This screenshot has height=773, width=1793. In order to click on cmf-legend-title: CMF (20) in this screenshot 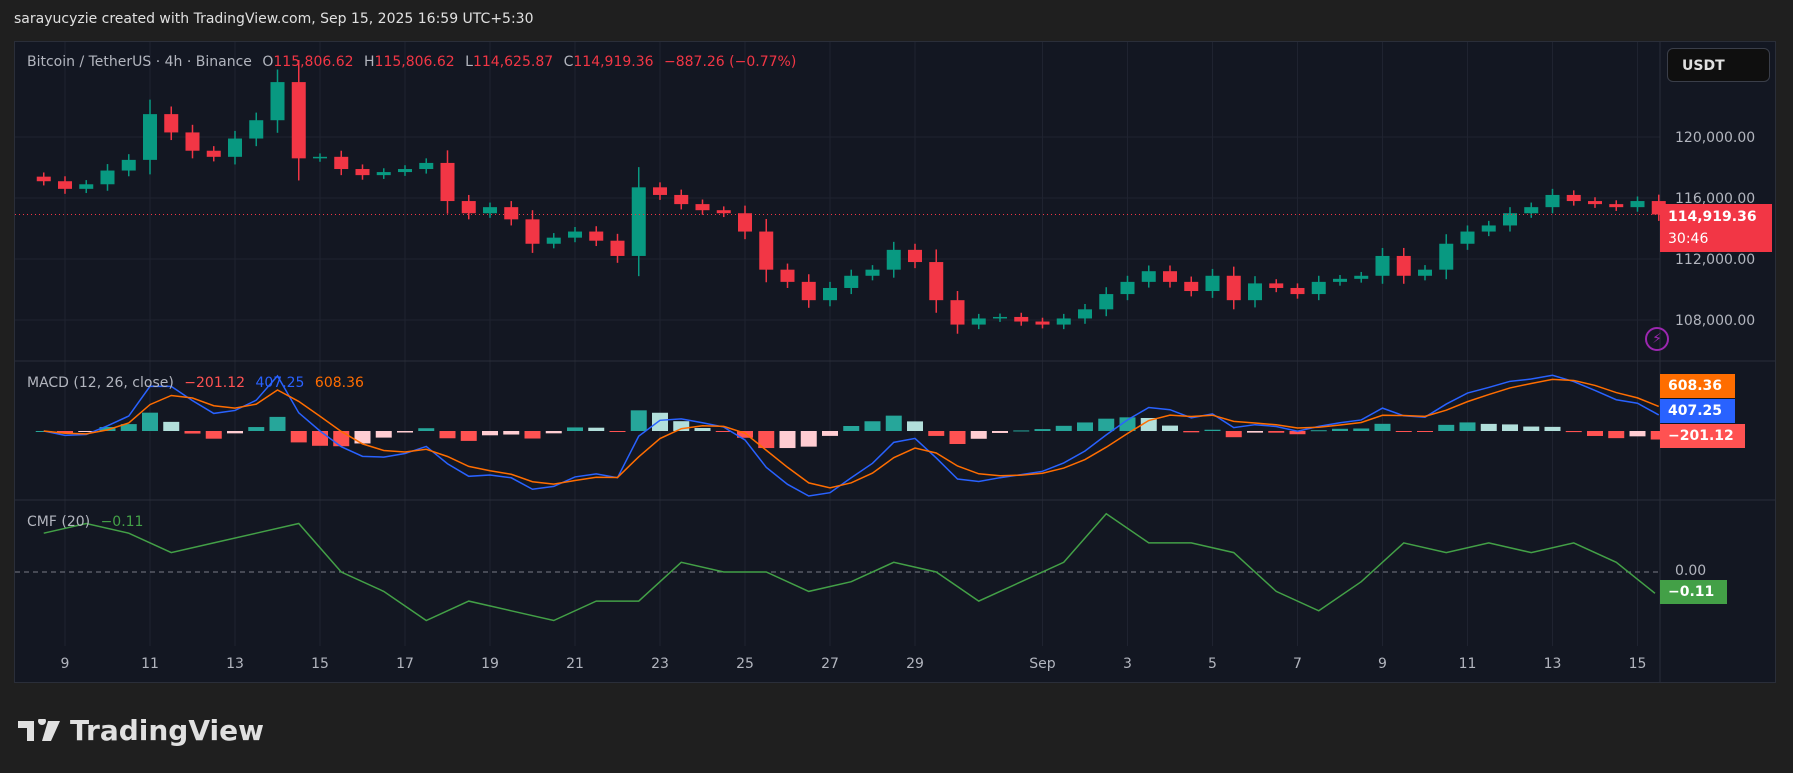, I will do `click(59, 522)`.